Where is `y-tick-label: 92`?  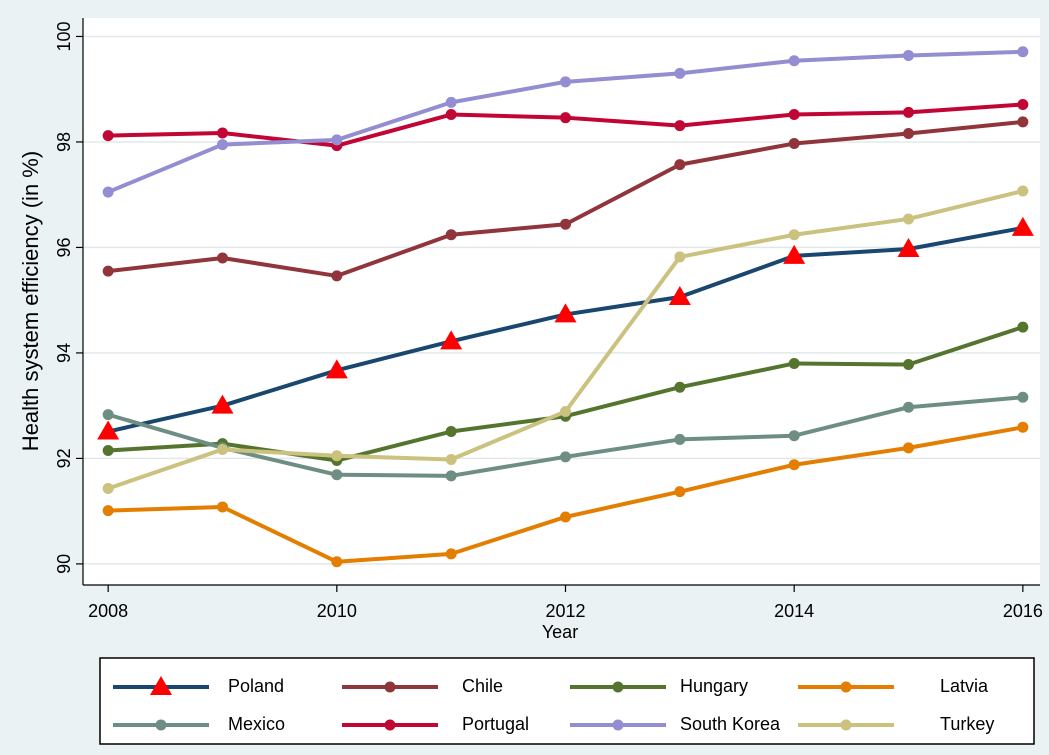
y-tick-label: 92 is located at coordinates (64, 458).